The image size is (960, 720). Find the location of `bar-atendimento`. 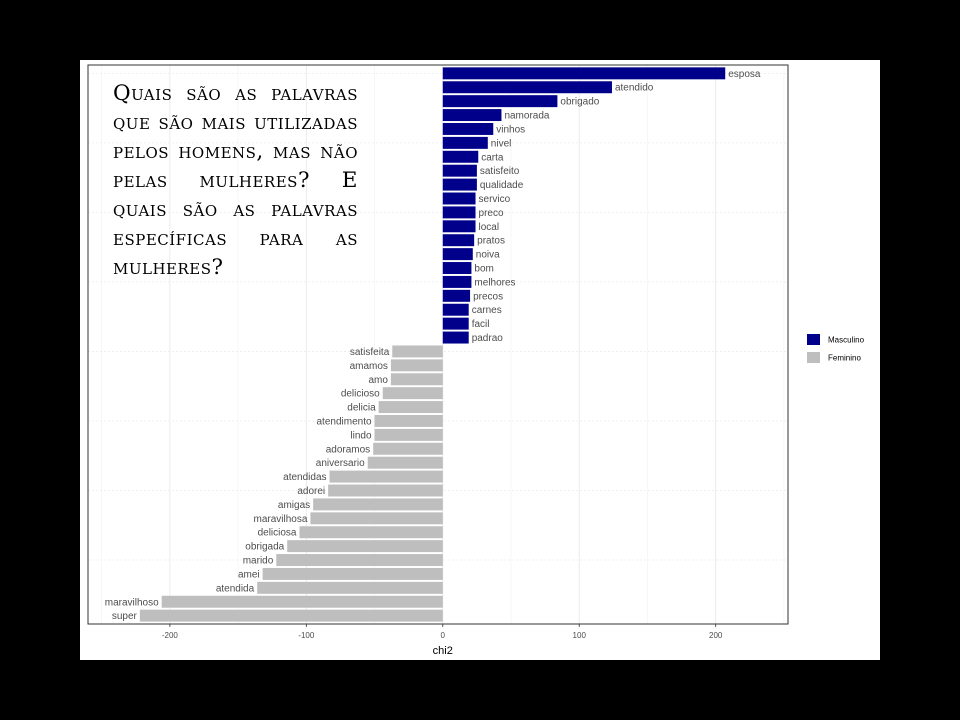

bar-atendimento is located at coordinates (408, 421).